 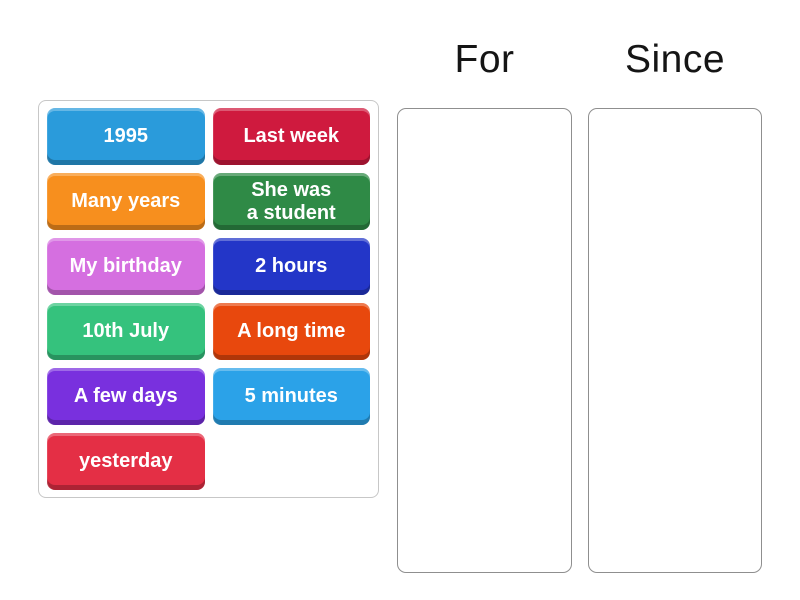 What do you see at coordinates (126, 331) in the screenshot?
I see `tile-10th-july: 10th July` at bounding box center [126, 331].